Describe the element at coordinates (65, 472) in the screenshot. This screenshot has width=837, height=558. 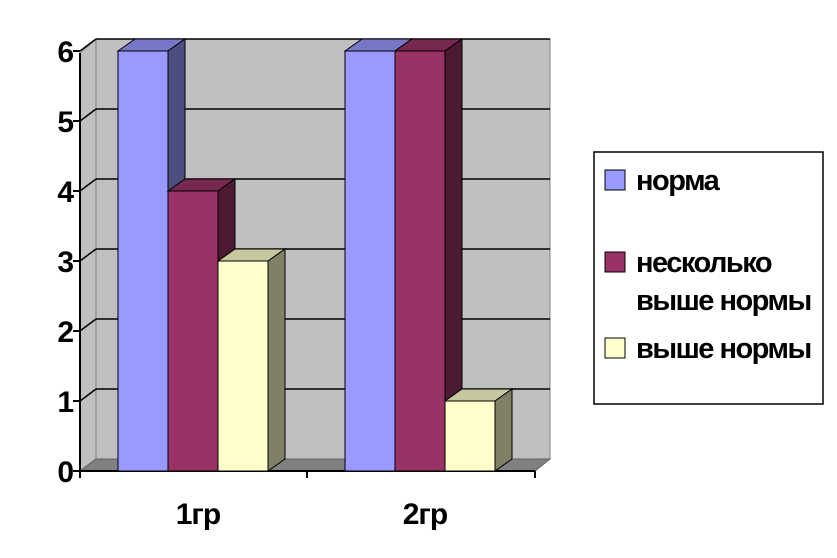
I see `y-tick-label: 0` at that location.